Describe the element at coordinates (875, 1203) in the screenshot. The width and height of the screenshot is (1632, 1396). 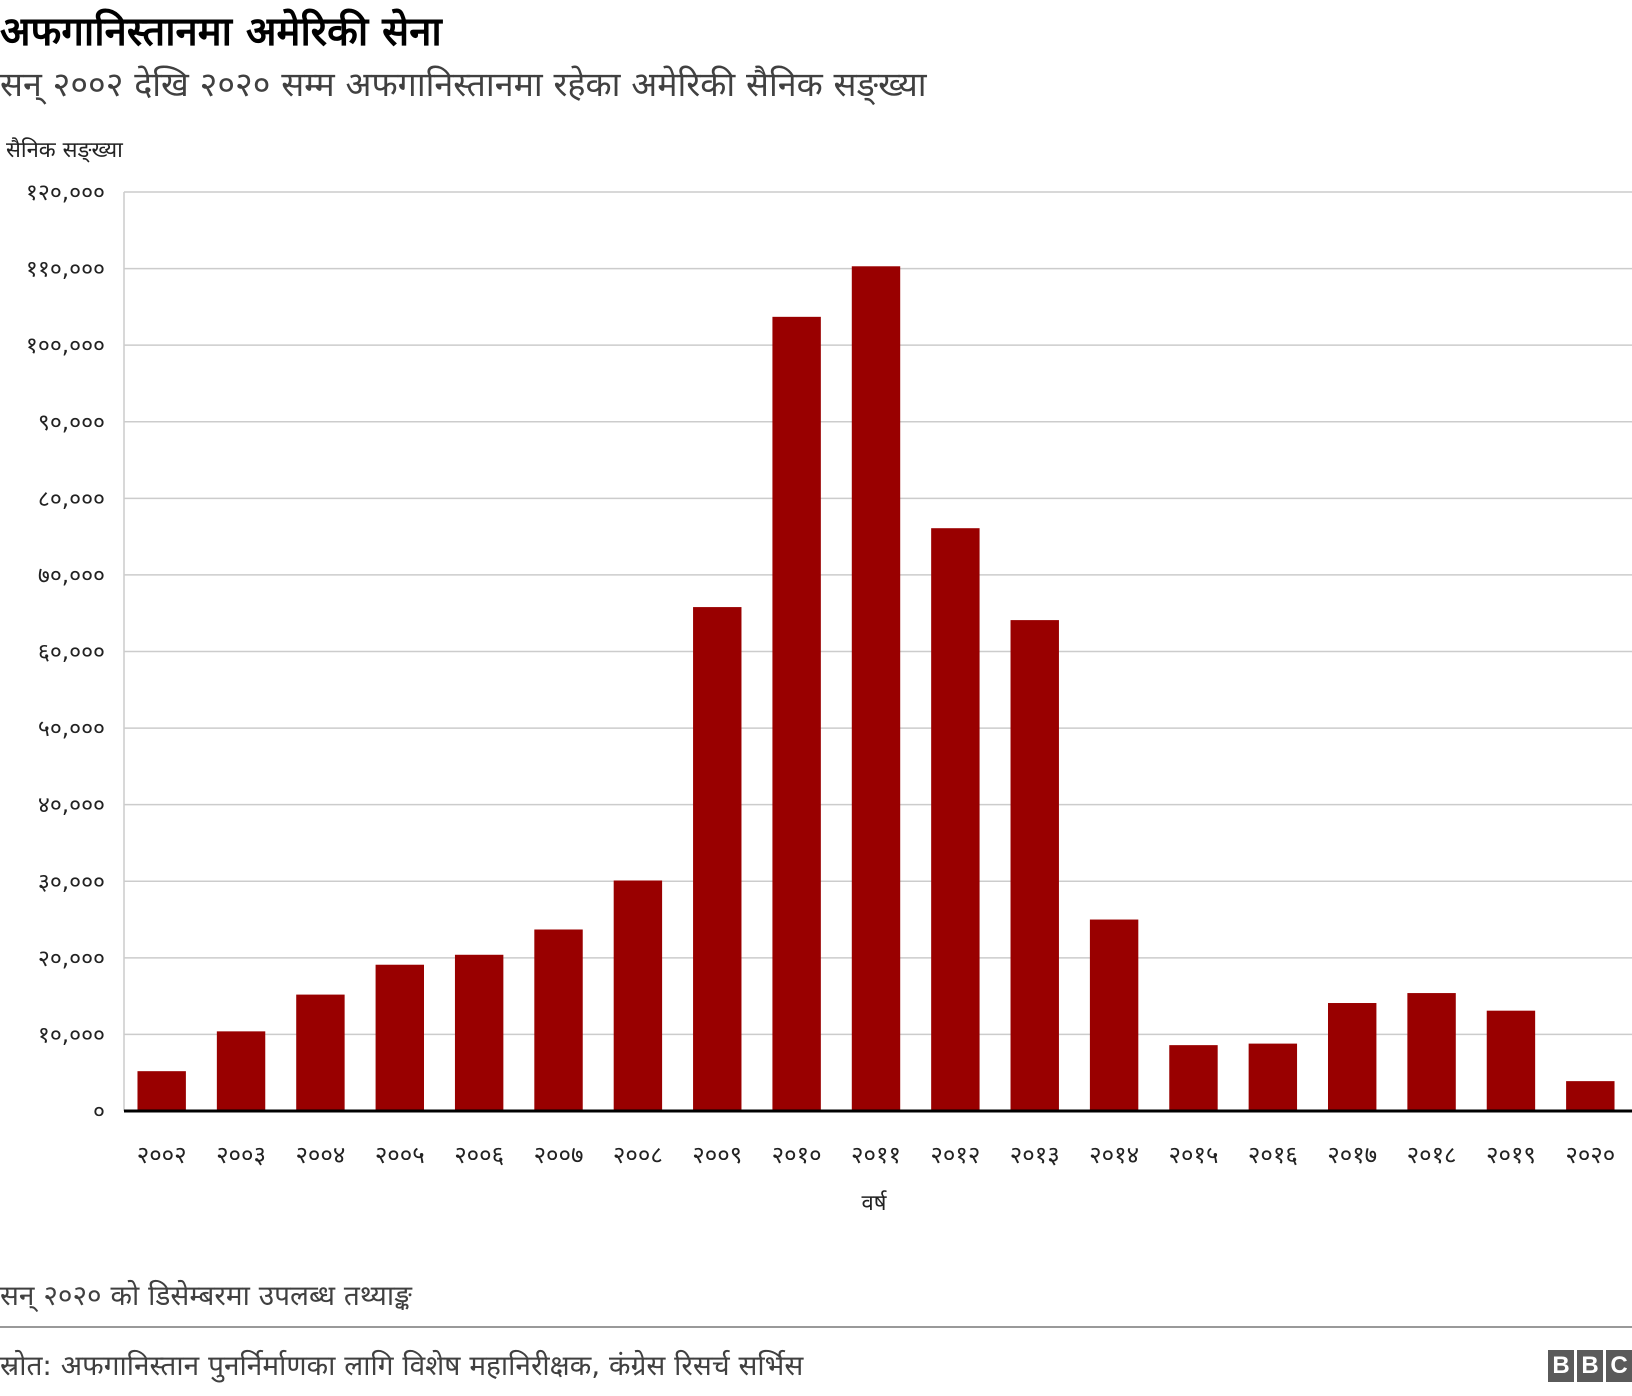
I see `x-axis-label: वर्ष` at that location.